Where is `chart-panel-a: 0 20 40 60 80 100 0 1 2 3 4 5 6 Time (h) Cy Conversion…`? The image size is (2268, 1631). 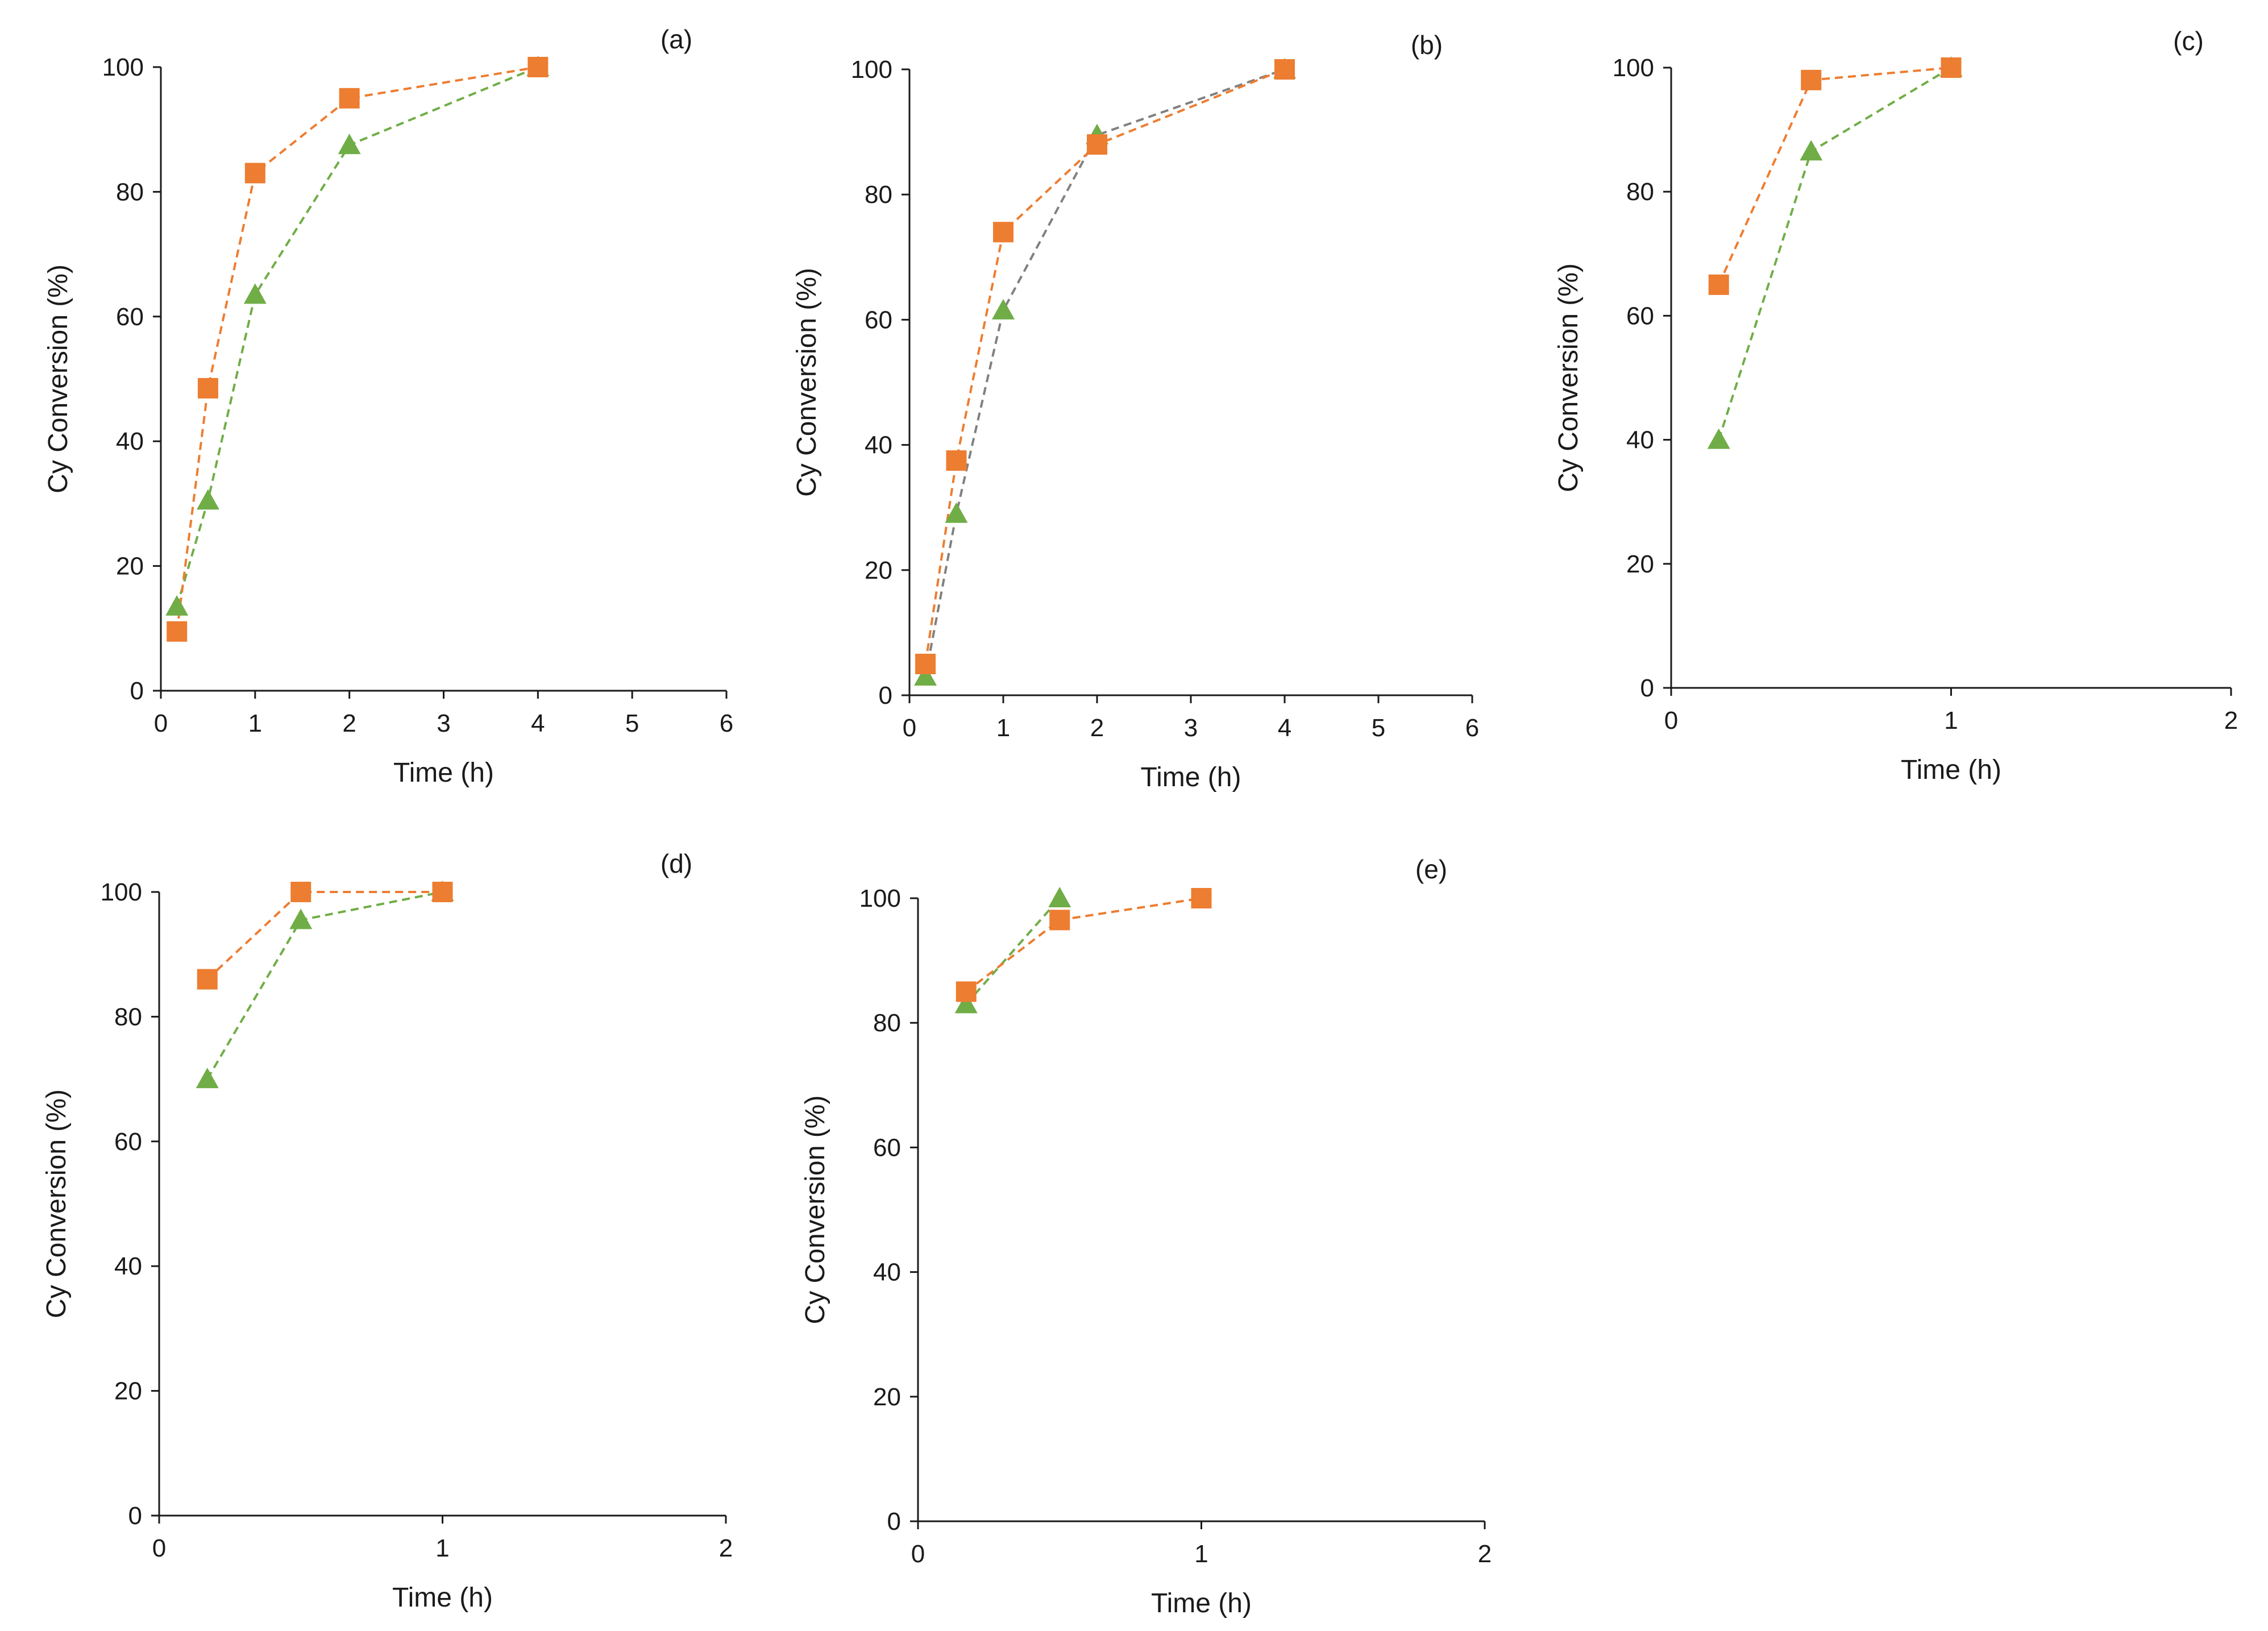
chart-panel-a: 0 20 40 60 80 100 0 1 2 3 4 5 6 Time (h) Cy Conversion… is located at coordinates (388, 406).